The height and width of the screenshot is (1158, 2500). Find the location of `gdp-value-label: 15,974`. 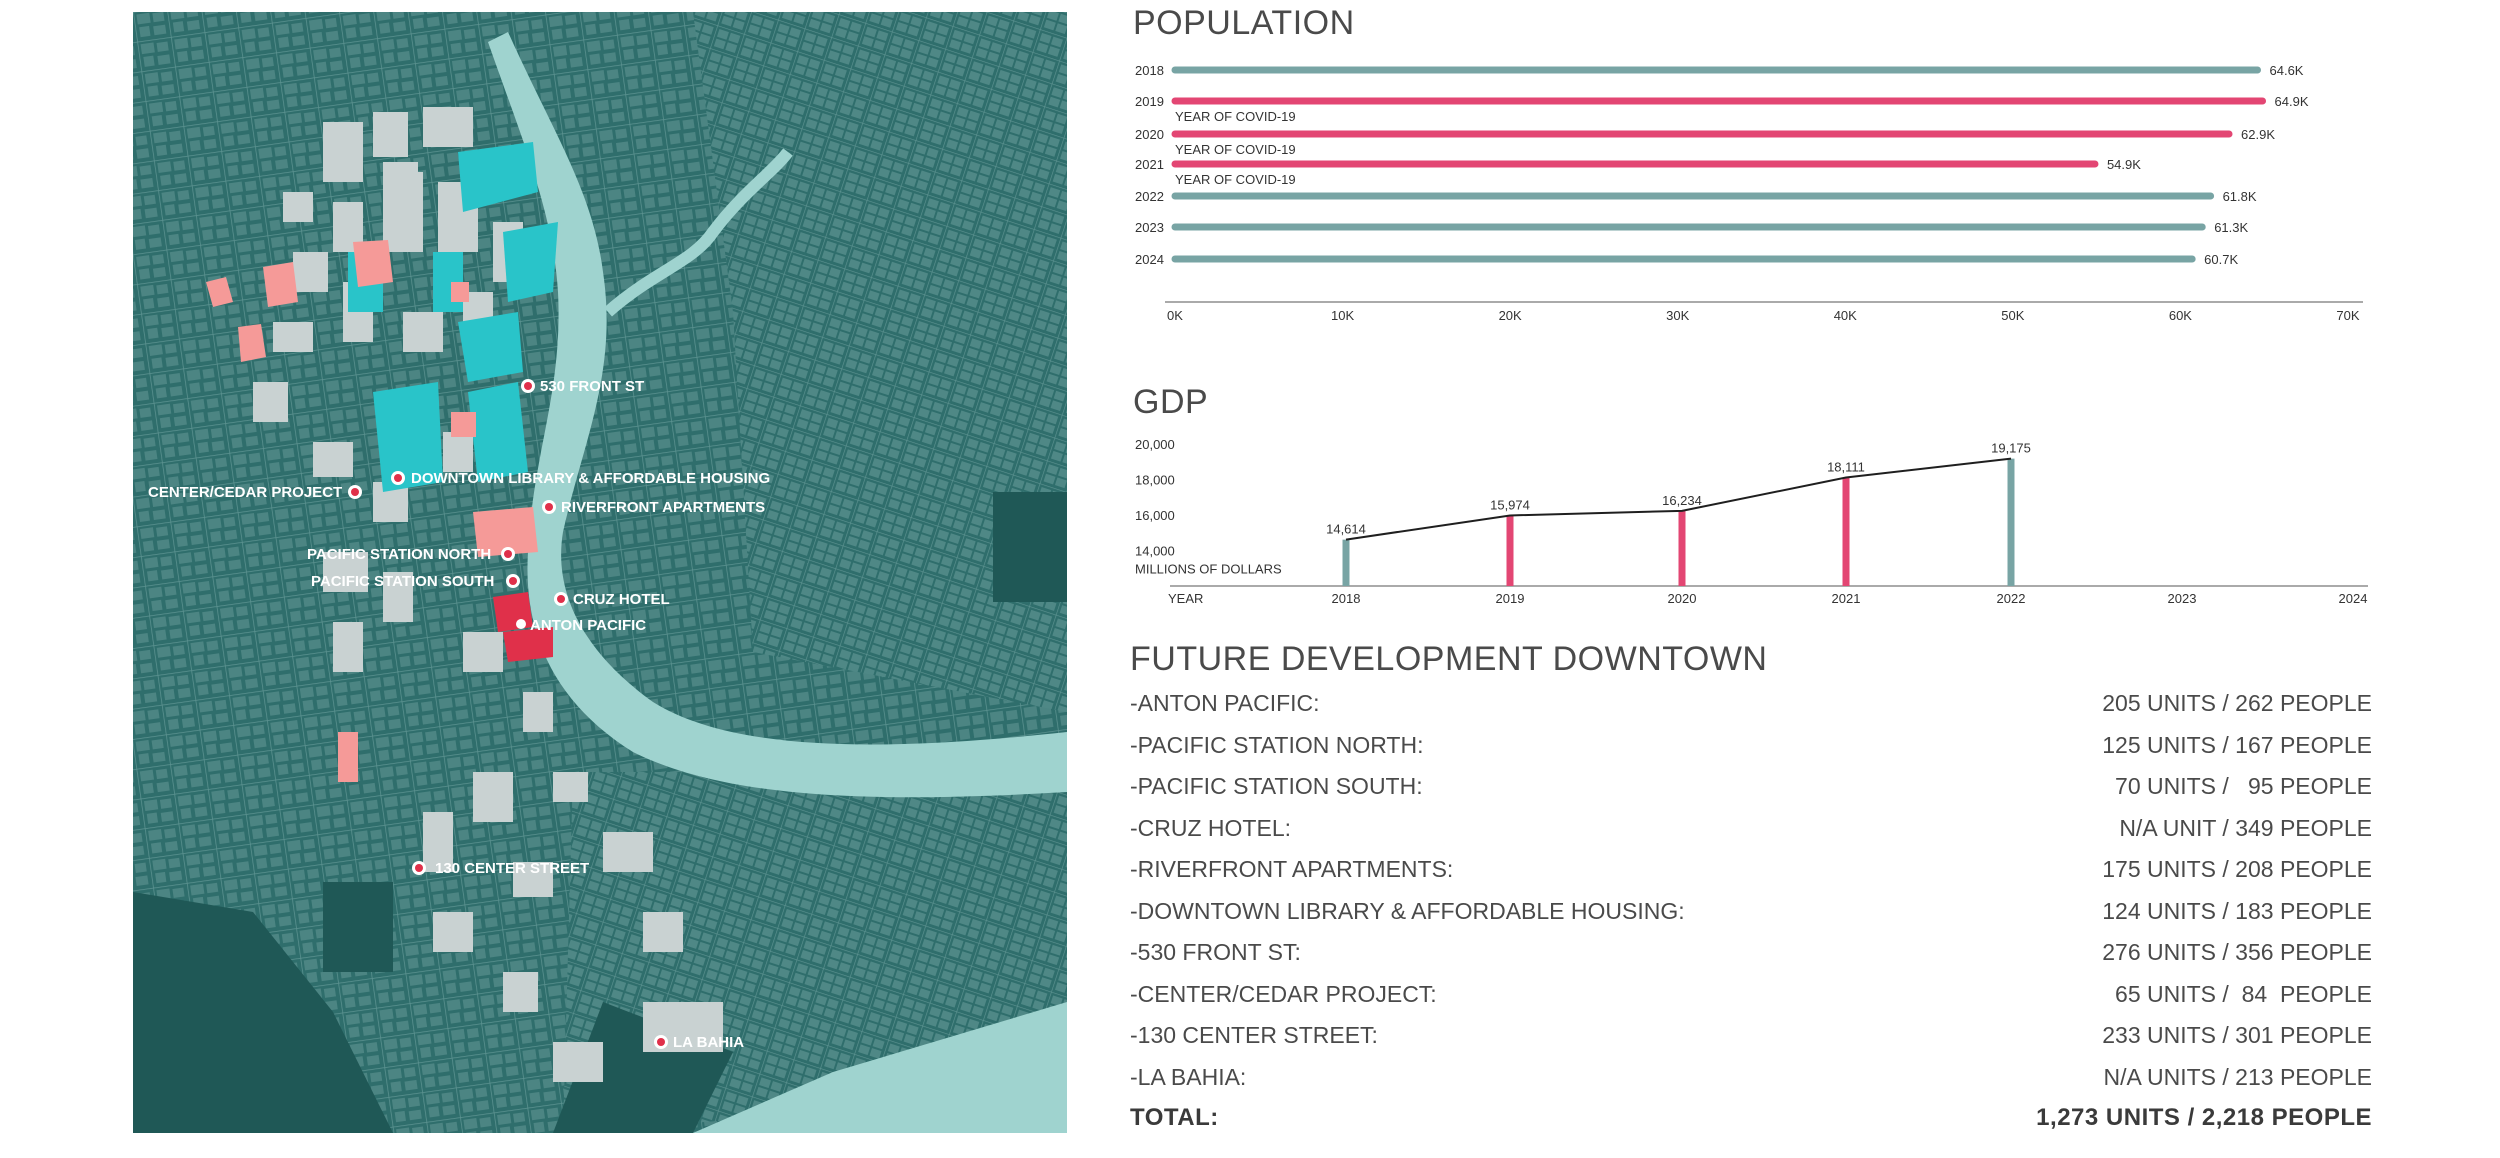

gdp-value-label: 15,974 is located at coordinates (1510, 504).